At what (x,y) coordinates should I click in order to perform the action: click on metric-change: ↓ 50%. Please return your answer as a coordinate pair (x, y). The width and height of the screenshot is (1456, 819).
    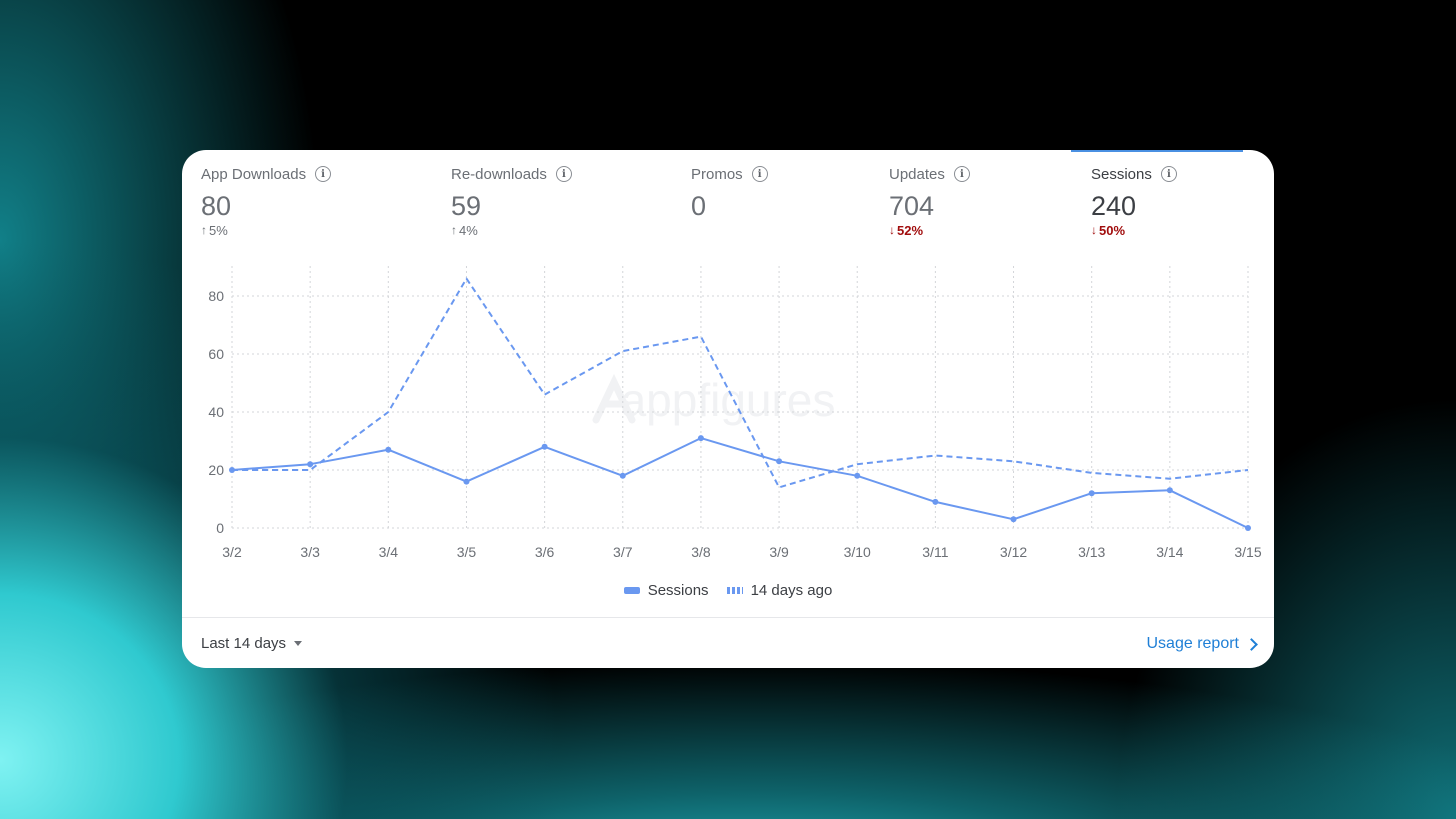
    Looking at the image, I should click on (1108, 230).